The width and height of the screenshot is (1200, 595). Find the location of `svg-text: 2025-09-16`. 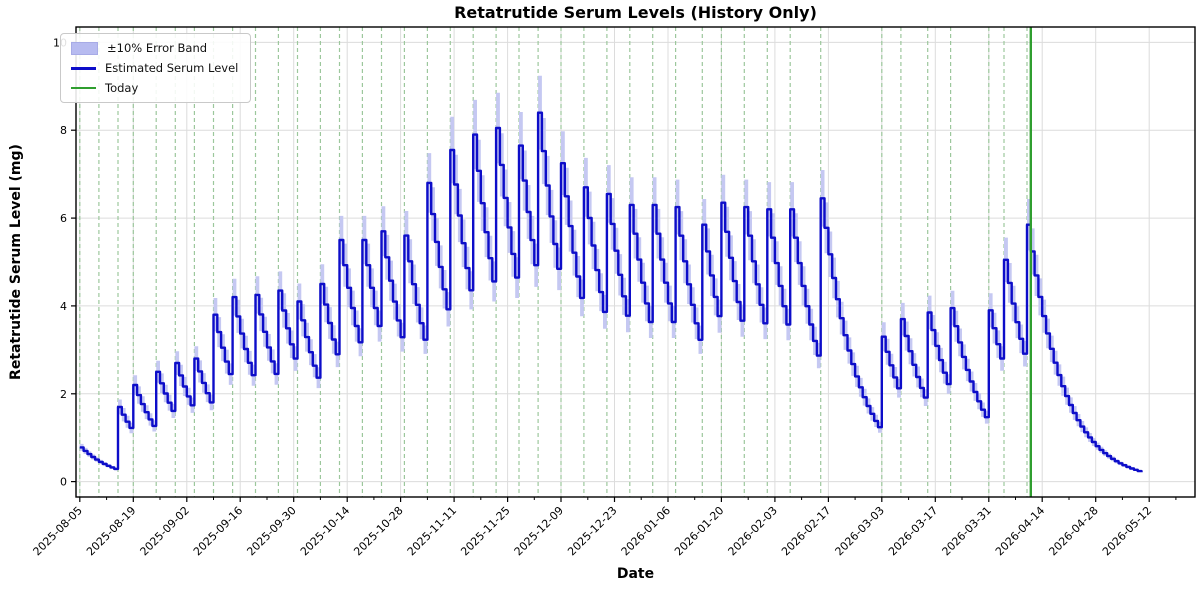

svg-text: 2025-09-16 is located at coordinates (218, 531).